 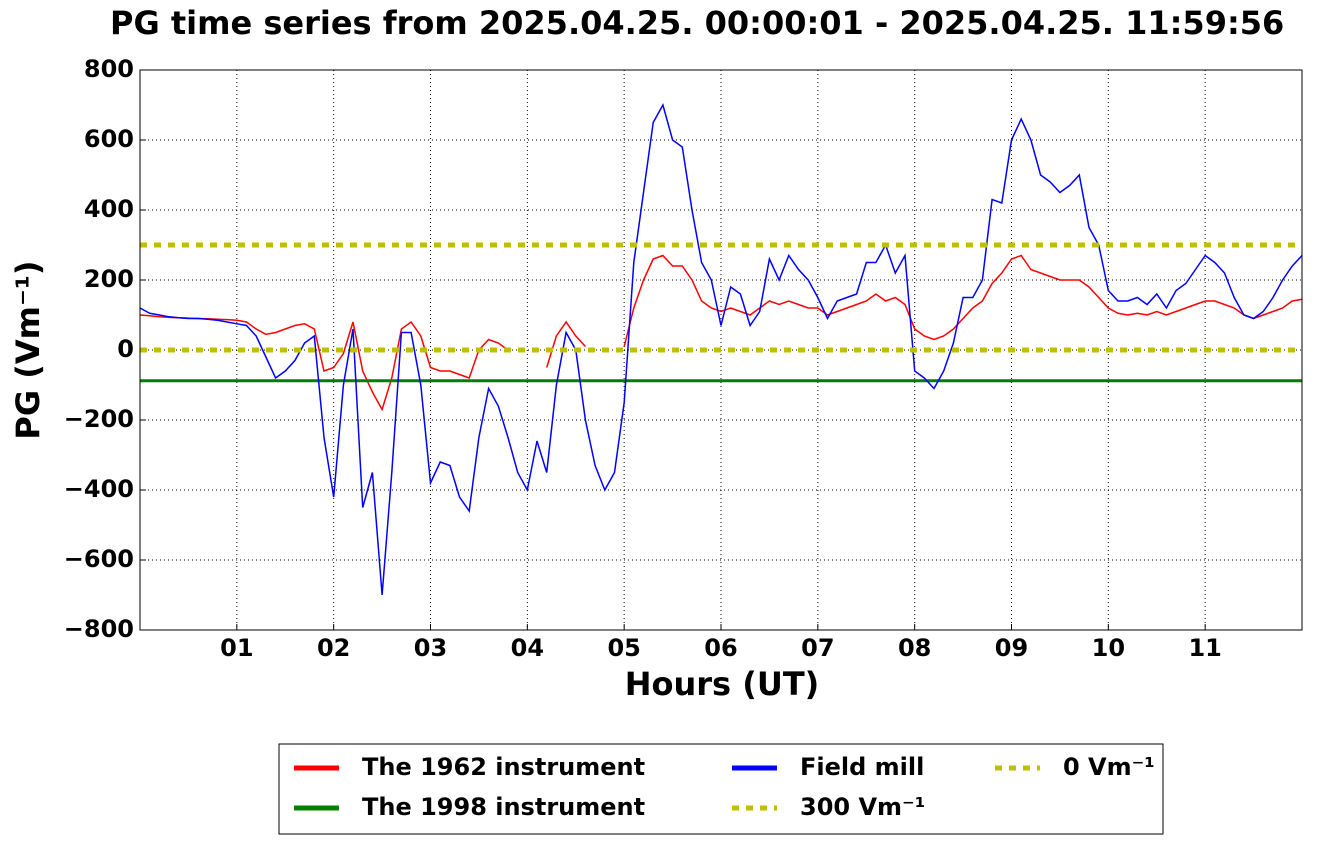 I want to click on x-tick-label: 10, so click(x=1108, y=648).